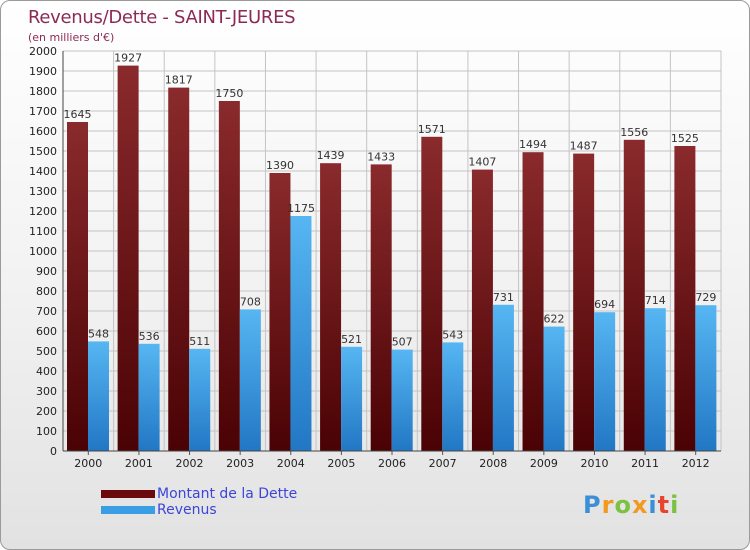 This screenshot has height=550, width=750. What do you see at coordinates (190, 463) in the screenshot?
I see `x-tick-label: 2002` at bounding box center [190, 463].